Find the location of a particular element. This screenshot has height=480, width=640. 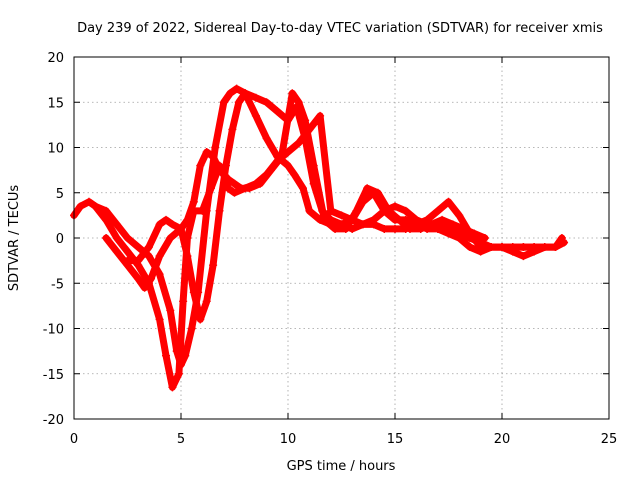

y-tick-label: -15 is located at coordinates (53, 375).